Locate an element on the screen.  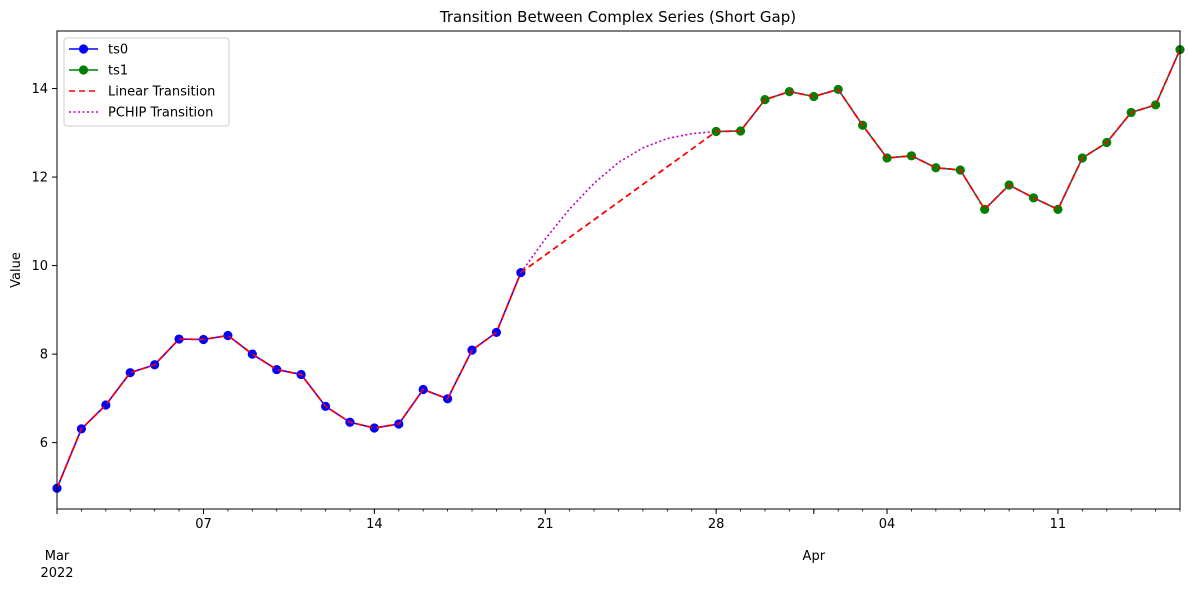
legend-label-0: ts0 is located at coordinates (118, 50).